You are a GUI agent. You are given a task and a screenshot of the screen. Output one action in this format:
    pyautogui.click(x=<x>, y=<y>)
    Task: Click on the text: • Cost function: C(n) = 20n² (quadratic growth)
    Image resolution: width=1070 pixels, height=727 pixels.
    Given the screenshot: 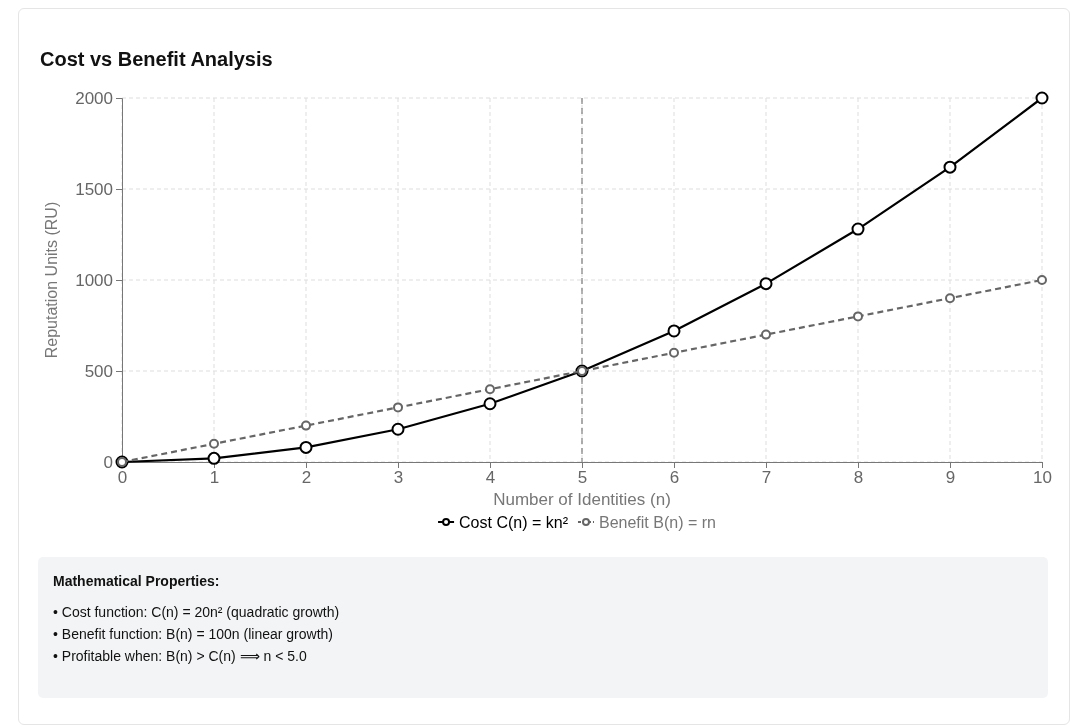 What is the action you would take?
    pyautogui.click(x=196, y=612)
    